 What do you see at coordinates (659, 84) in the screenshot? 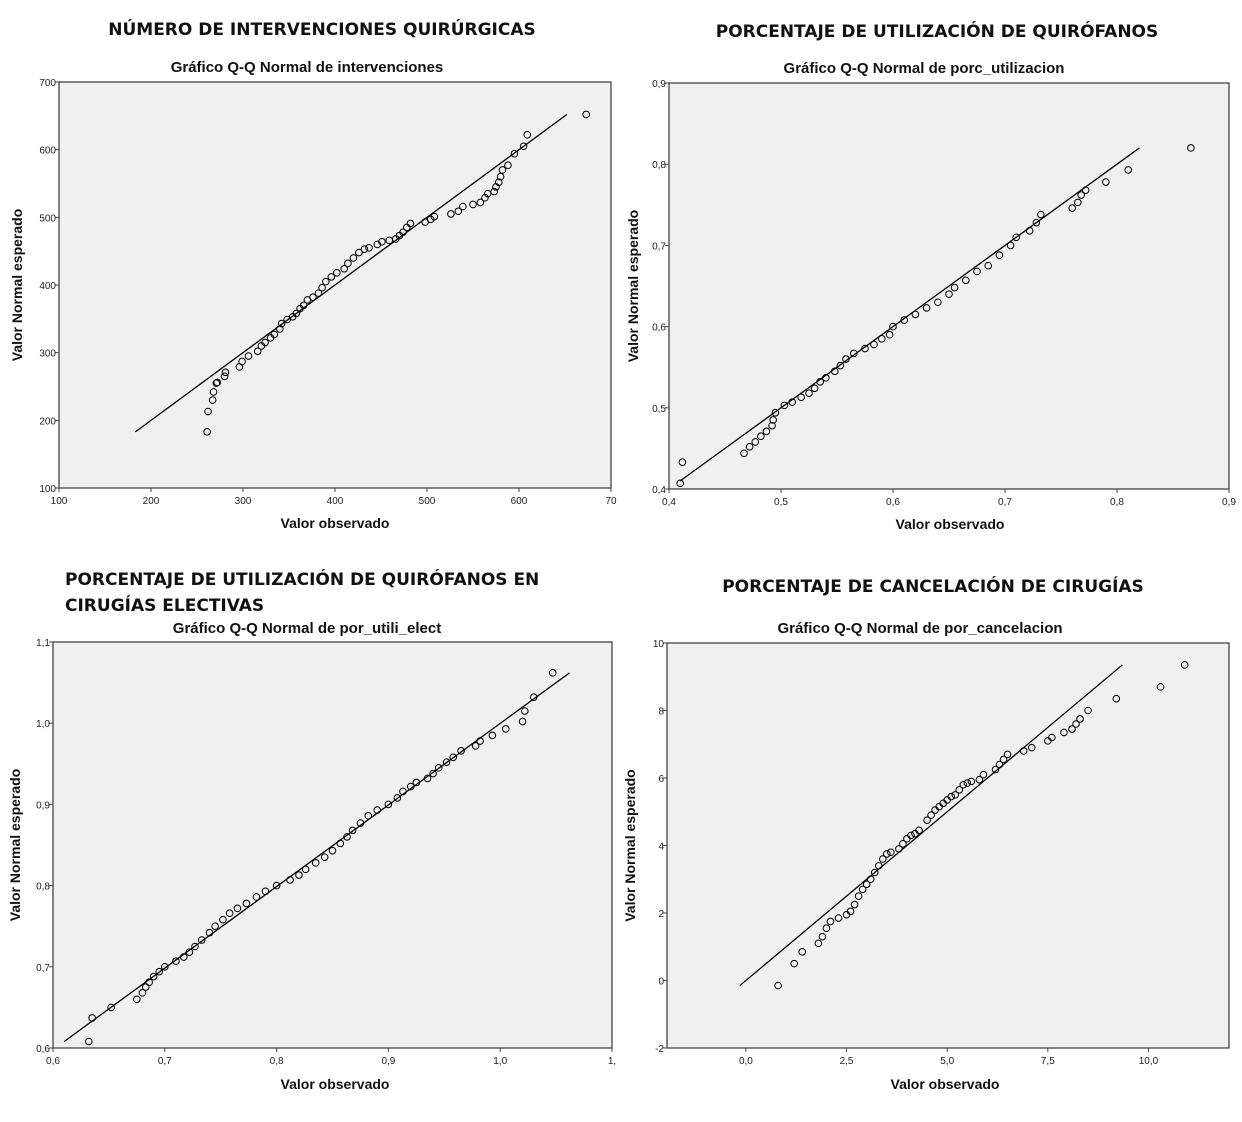
I see `y-tick-label: 0,9` at bounding box center [659, 84].